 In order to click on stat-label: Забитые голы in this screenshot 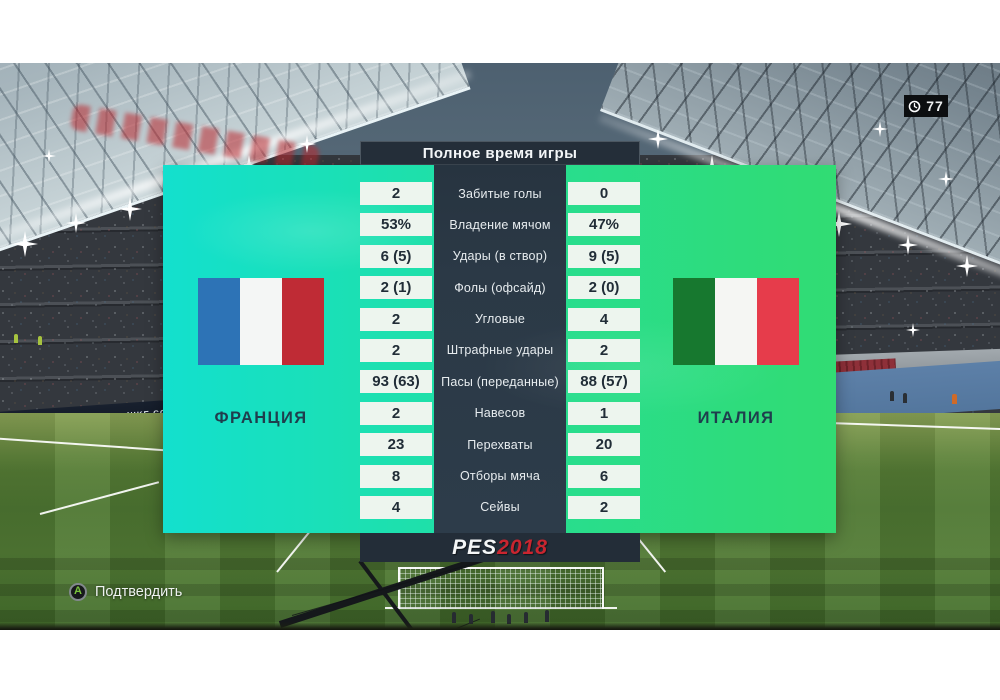, I will do `click(500, 193)`.